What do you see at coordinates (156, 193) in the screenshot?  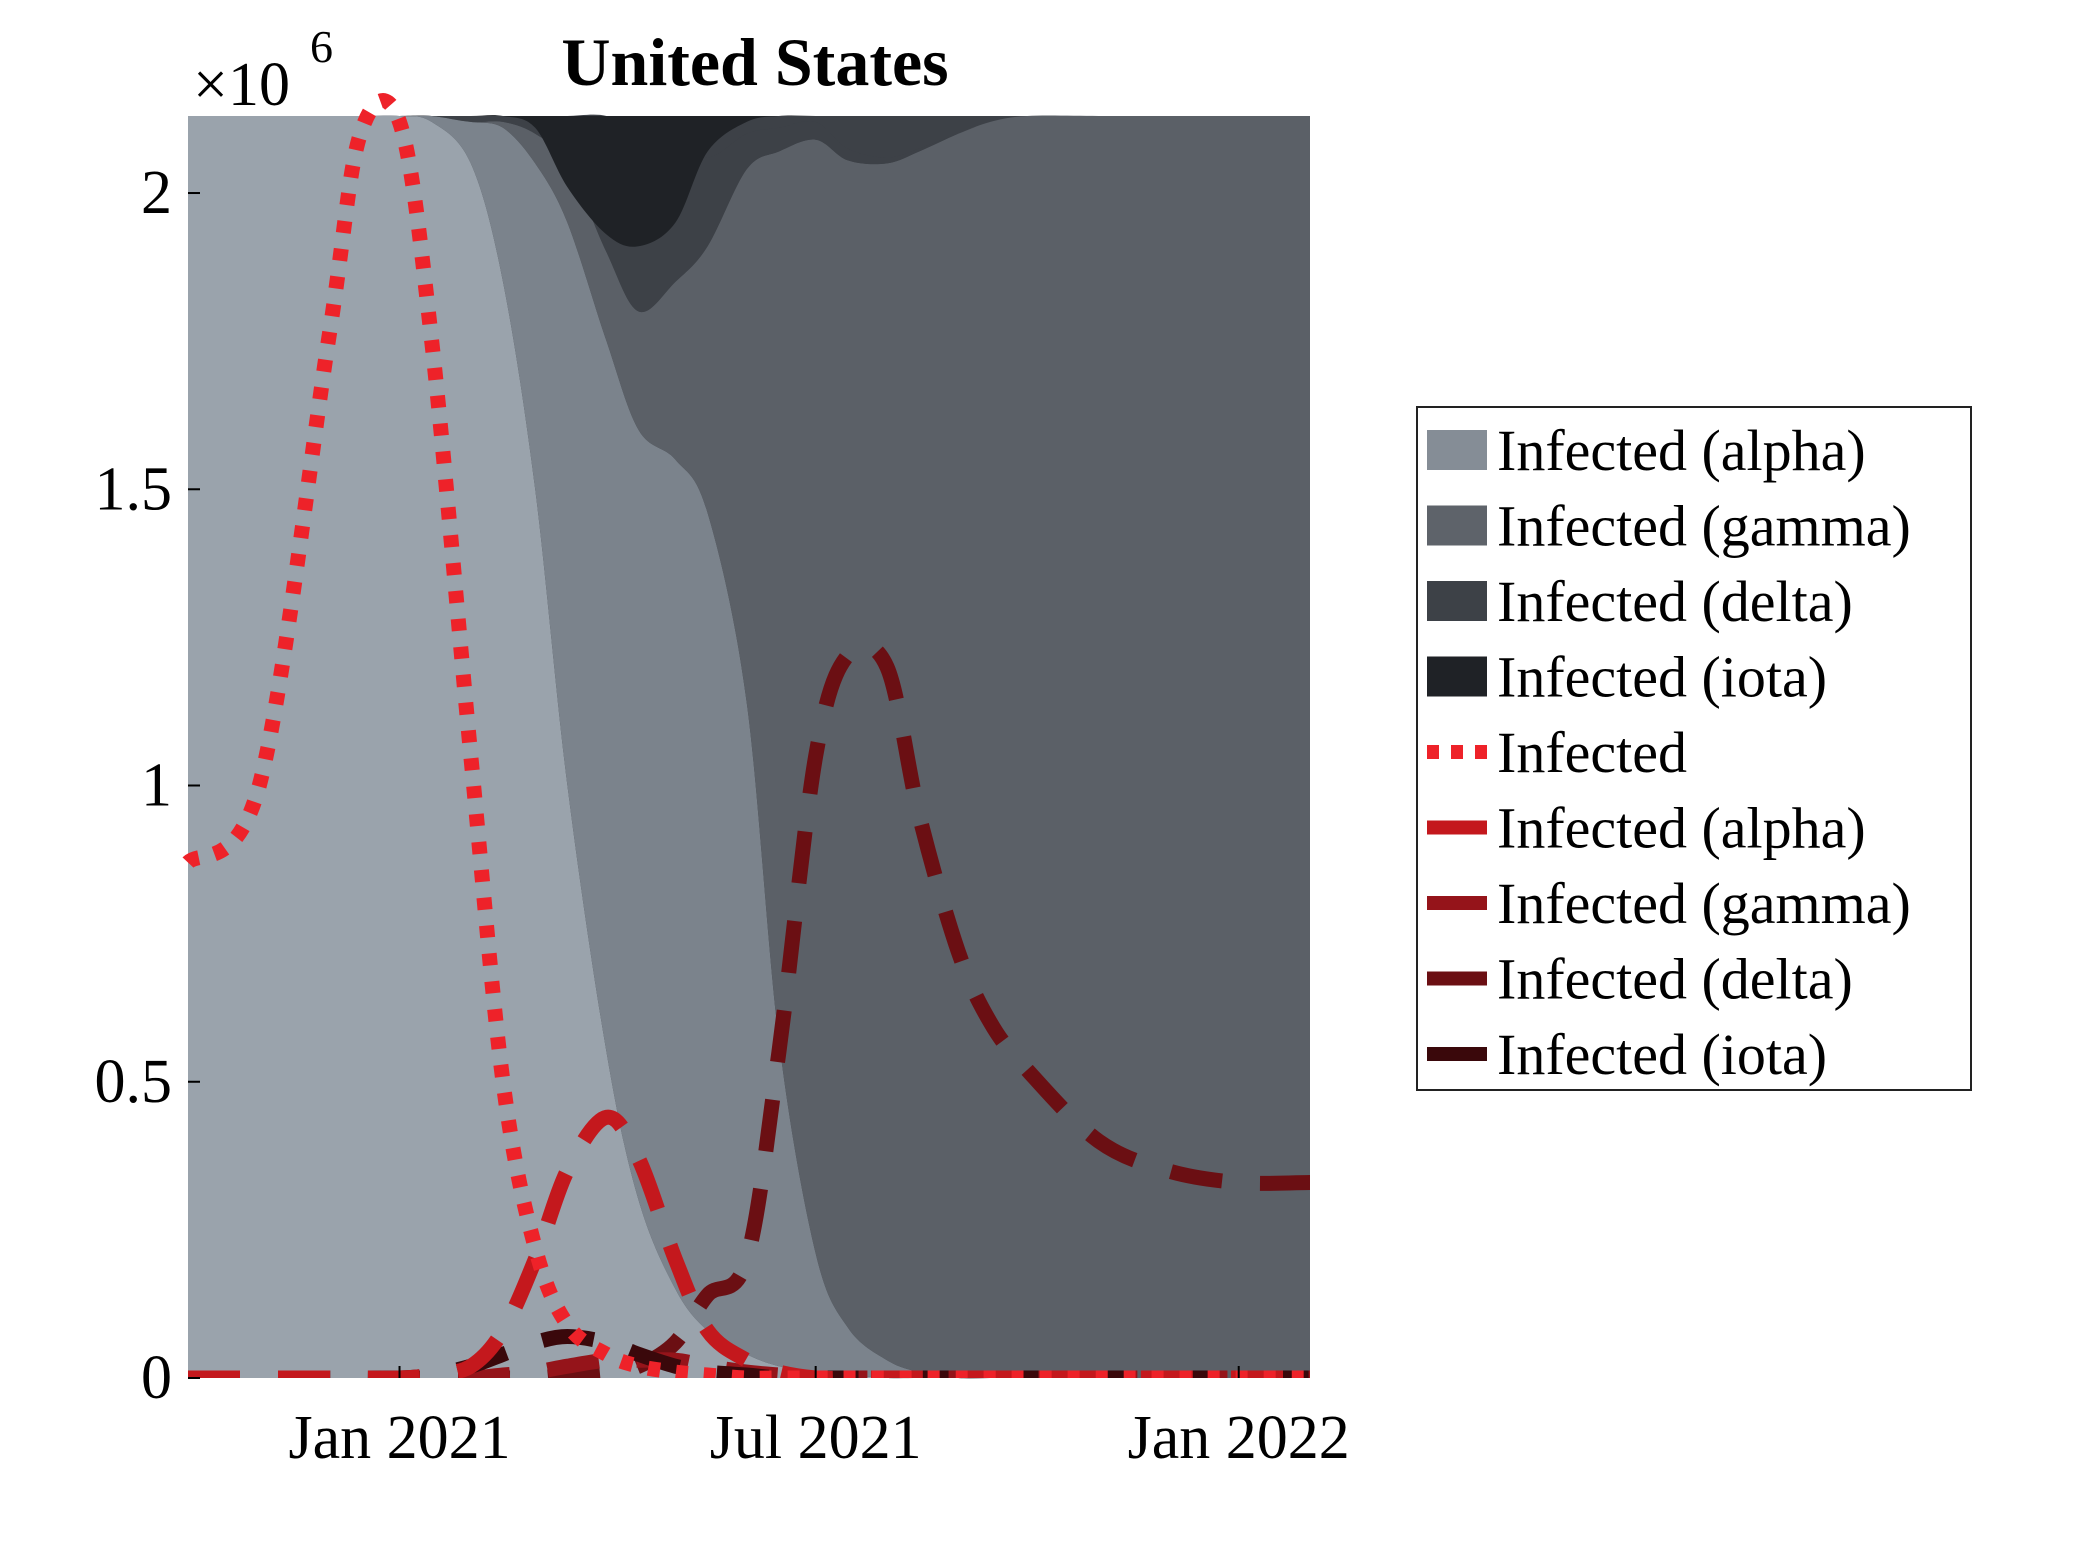 I see `y-tick-label-4: 2` at bounding box center [156, 193].